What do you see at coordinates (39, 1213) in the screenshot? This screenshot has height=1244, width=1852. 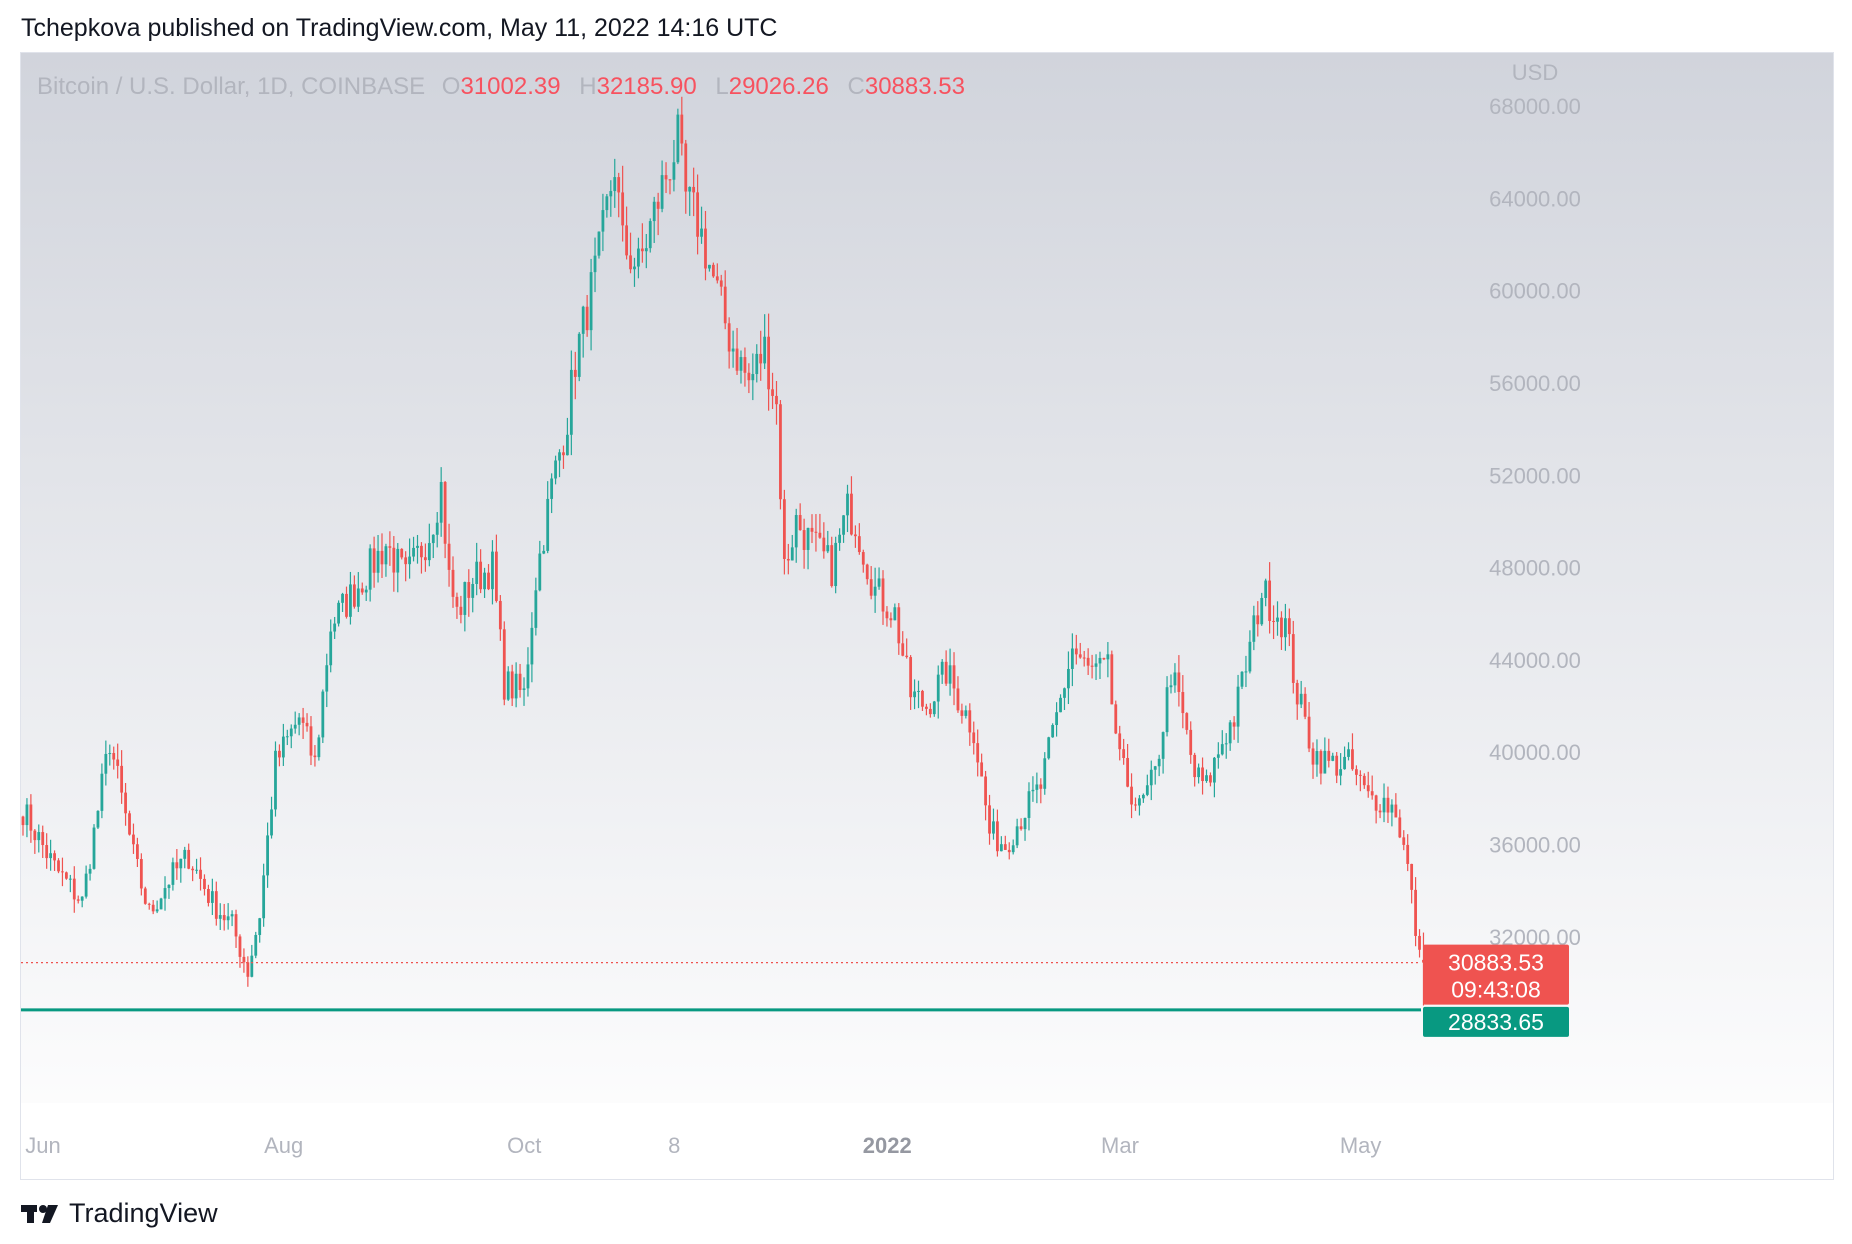 I see `tradingview-logo-icon` at bounding box center [39, 1213].